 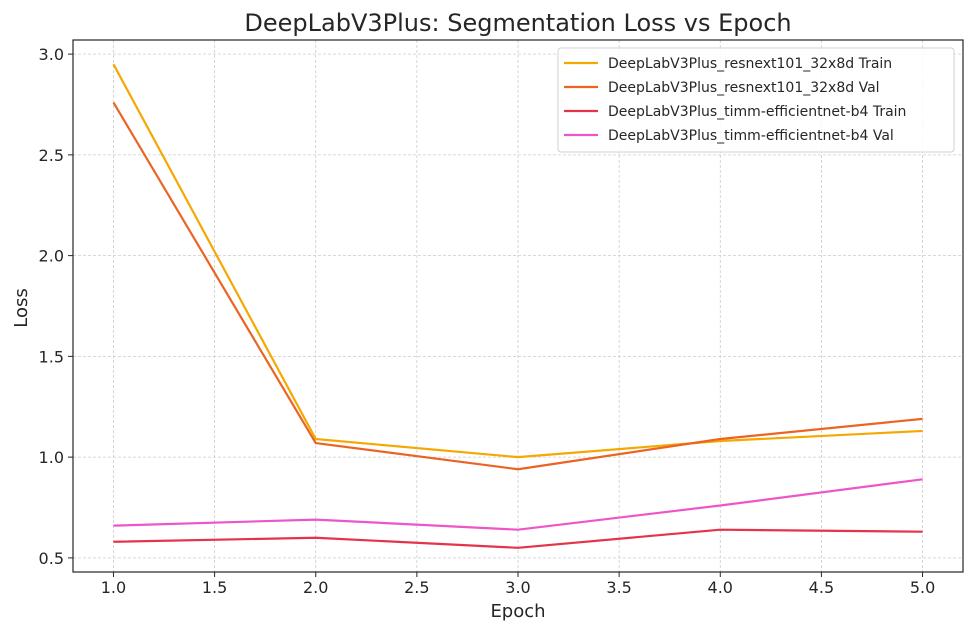 I want to click on x-tick-label: 5.0, so click(x=922, y=587).